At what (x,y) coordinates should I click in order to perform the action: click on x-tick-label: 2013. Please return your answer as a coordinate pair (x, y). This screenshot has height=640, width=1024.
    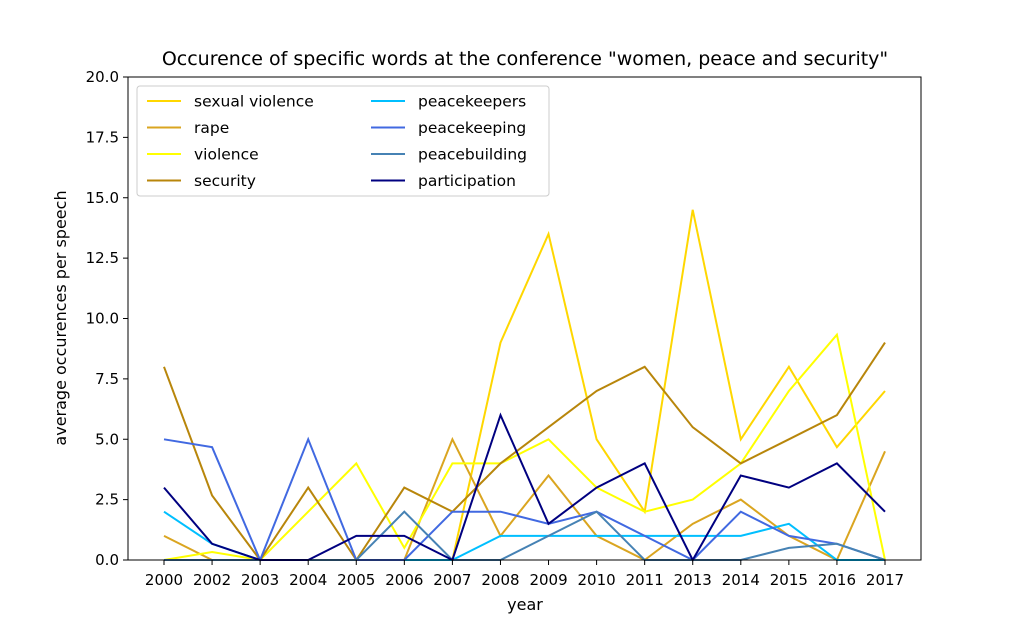
    Looking at the image, I should click on (693, 580).